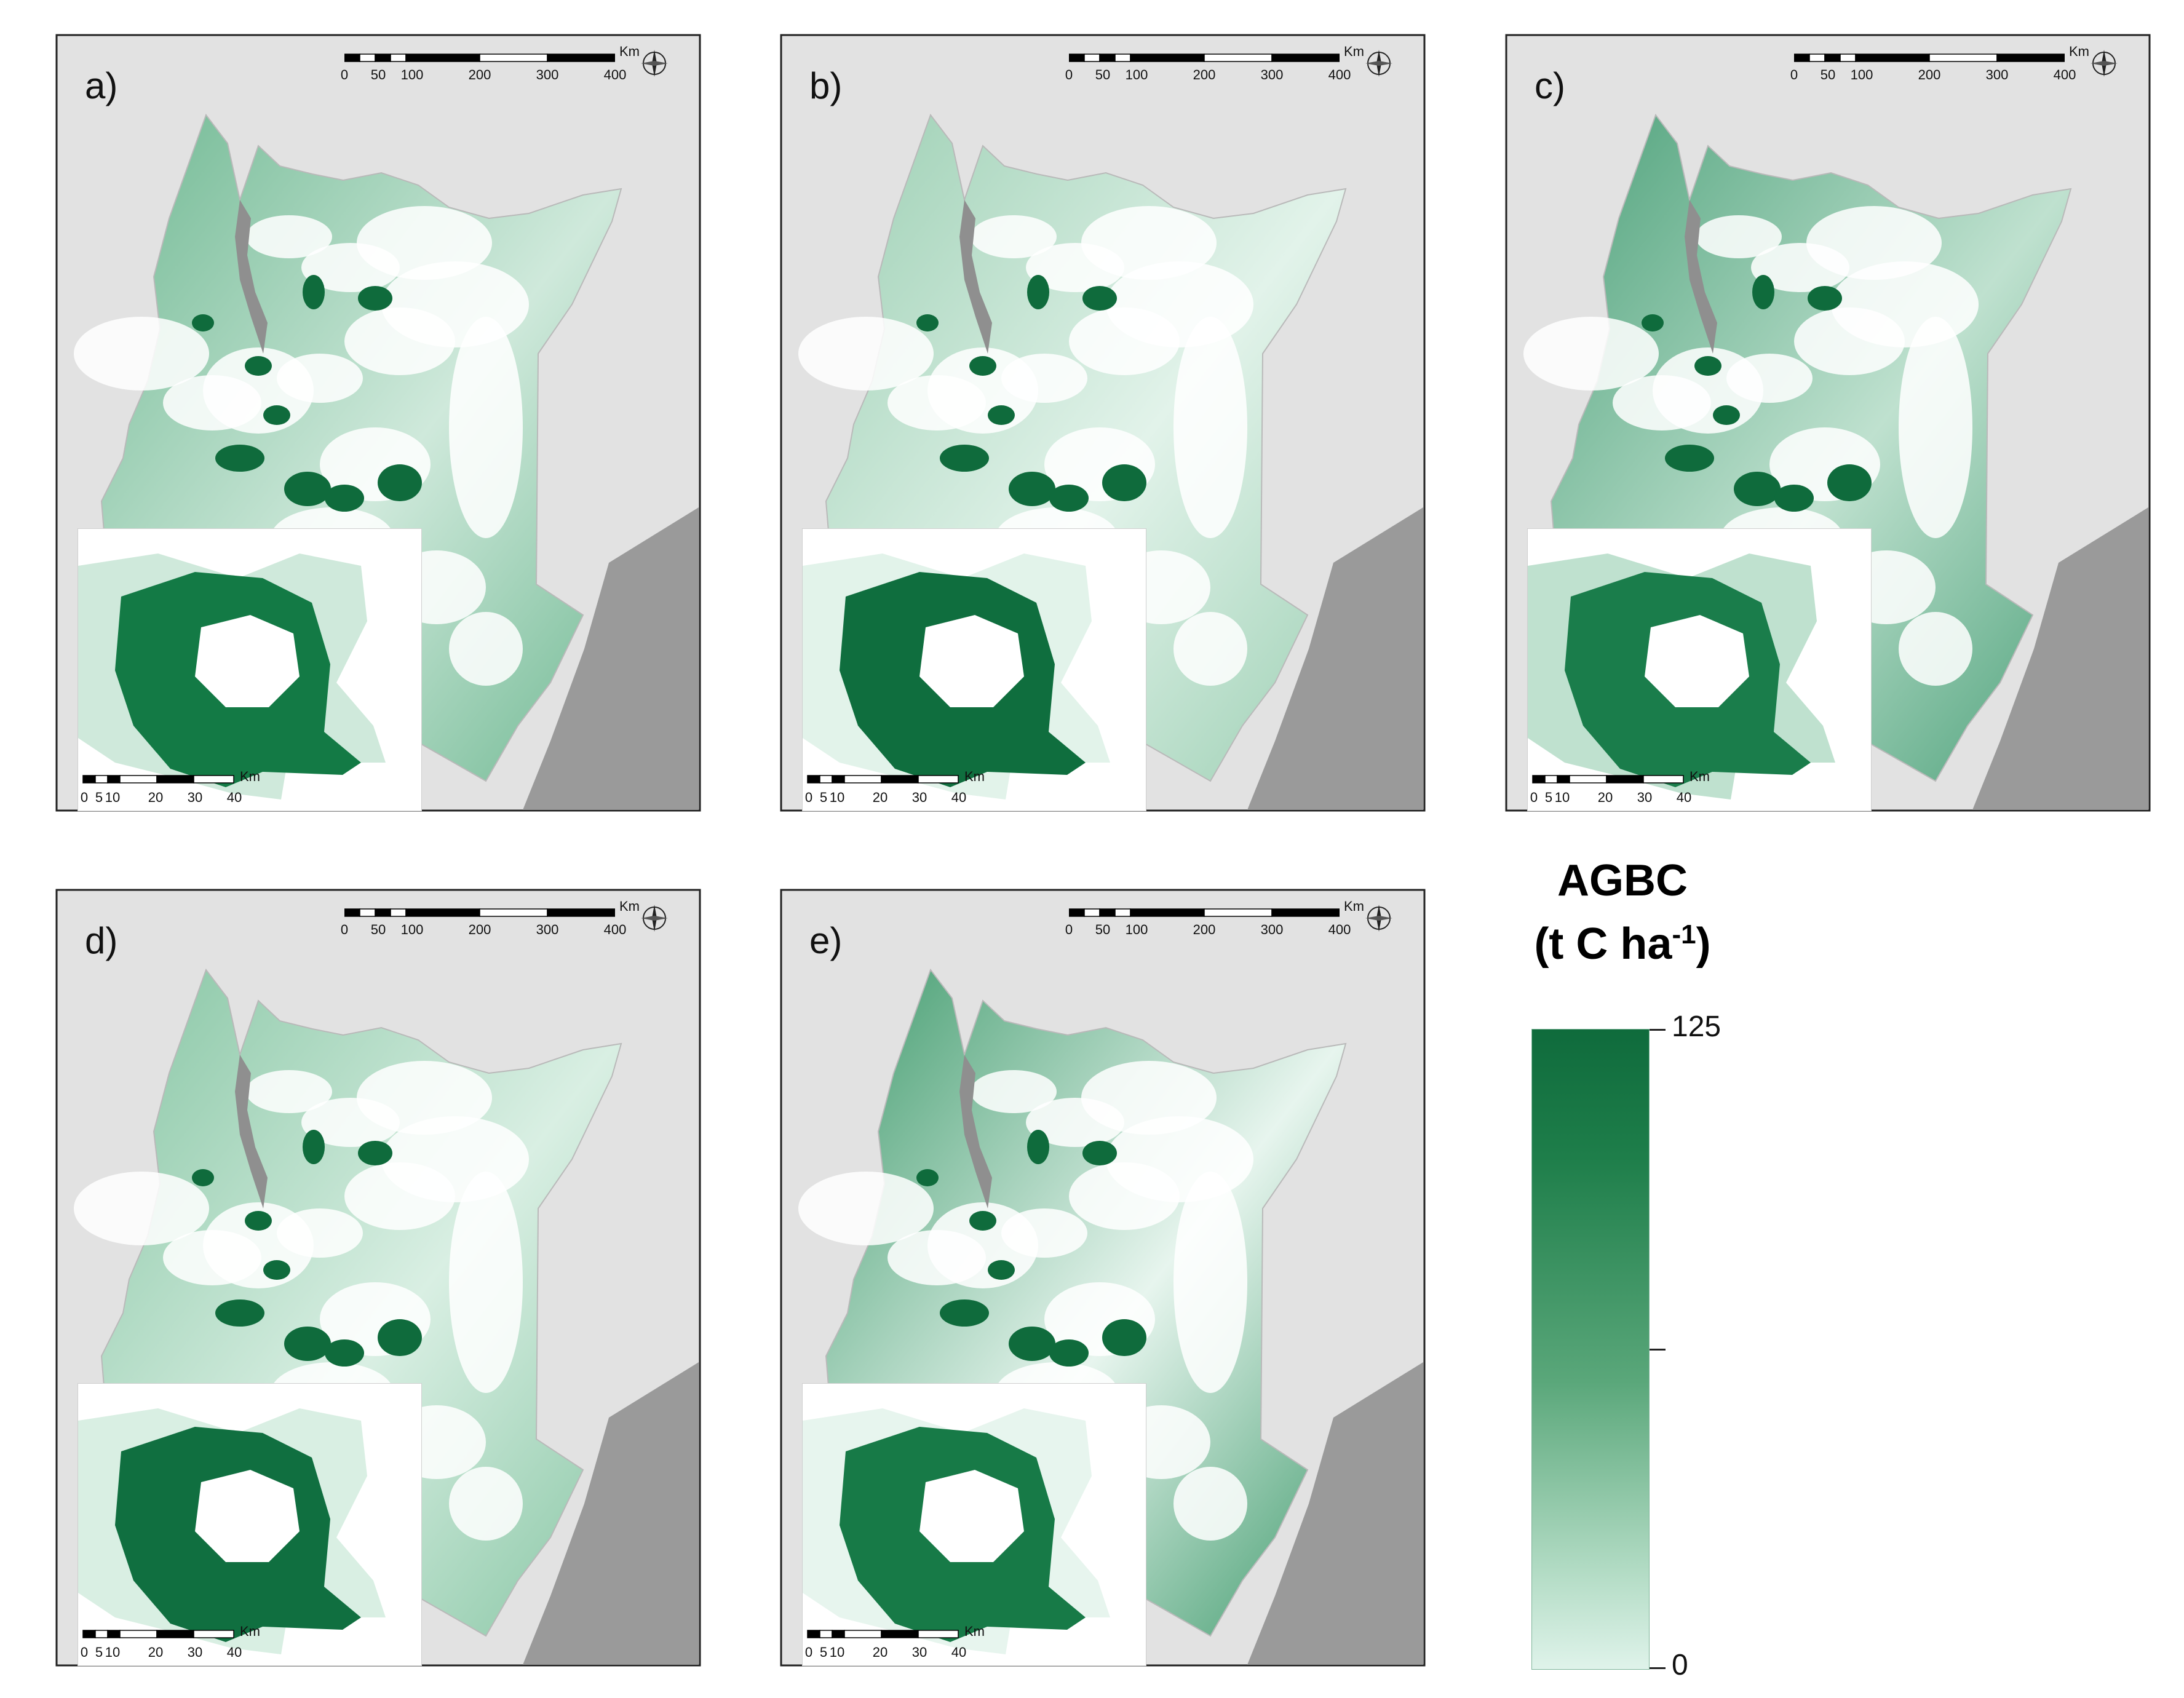 This screenshot has height=1698, width=2184. What do you see at coordinates (1680, 1665) in the screenshot?
I see `legend-min-value: 0` at bounding box center [1680, 1665].